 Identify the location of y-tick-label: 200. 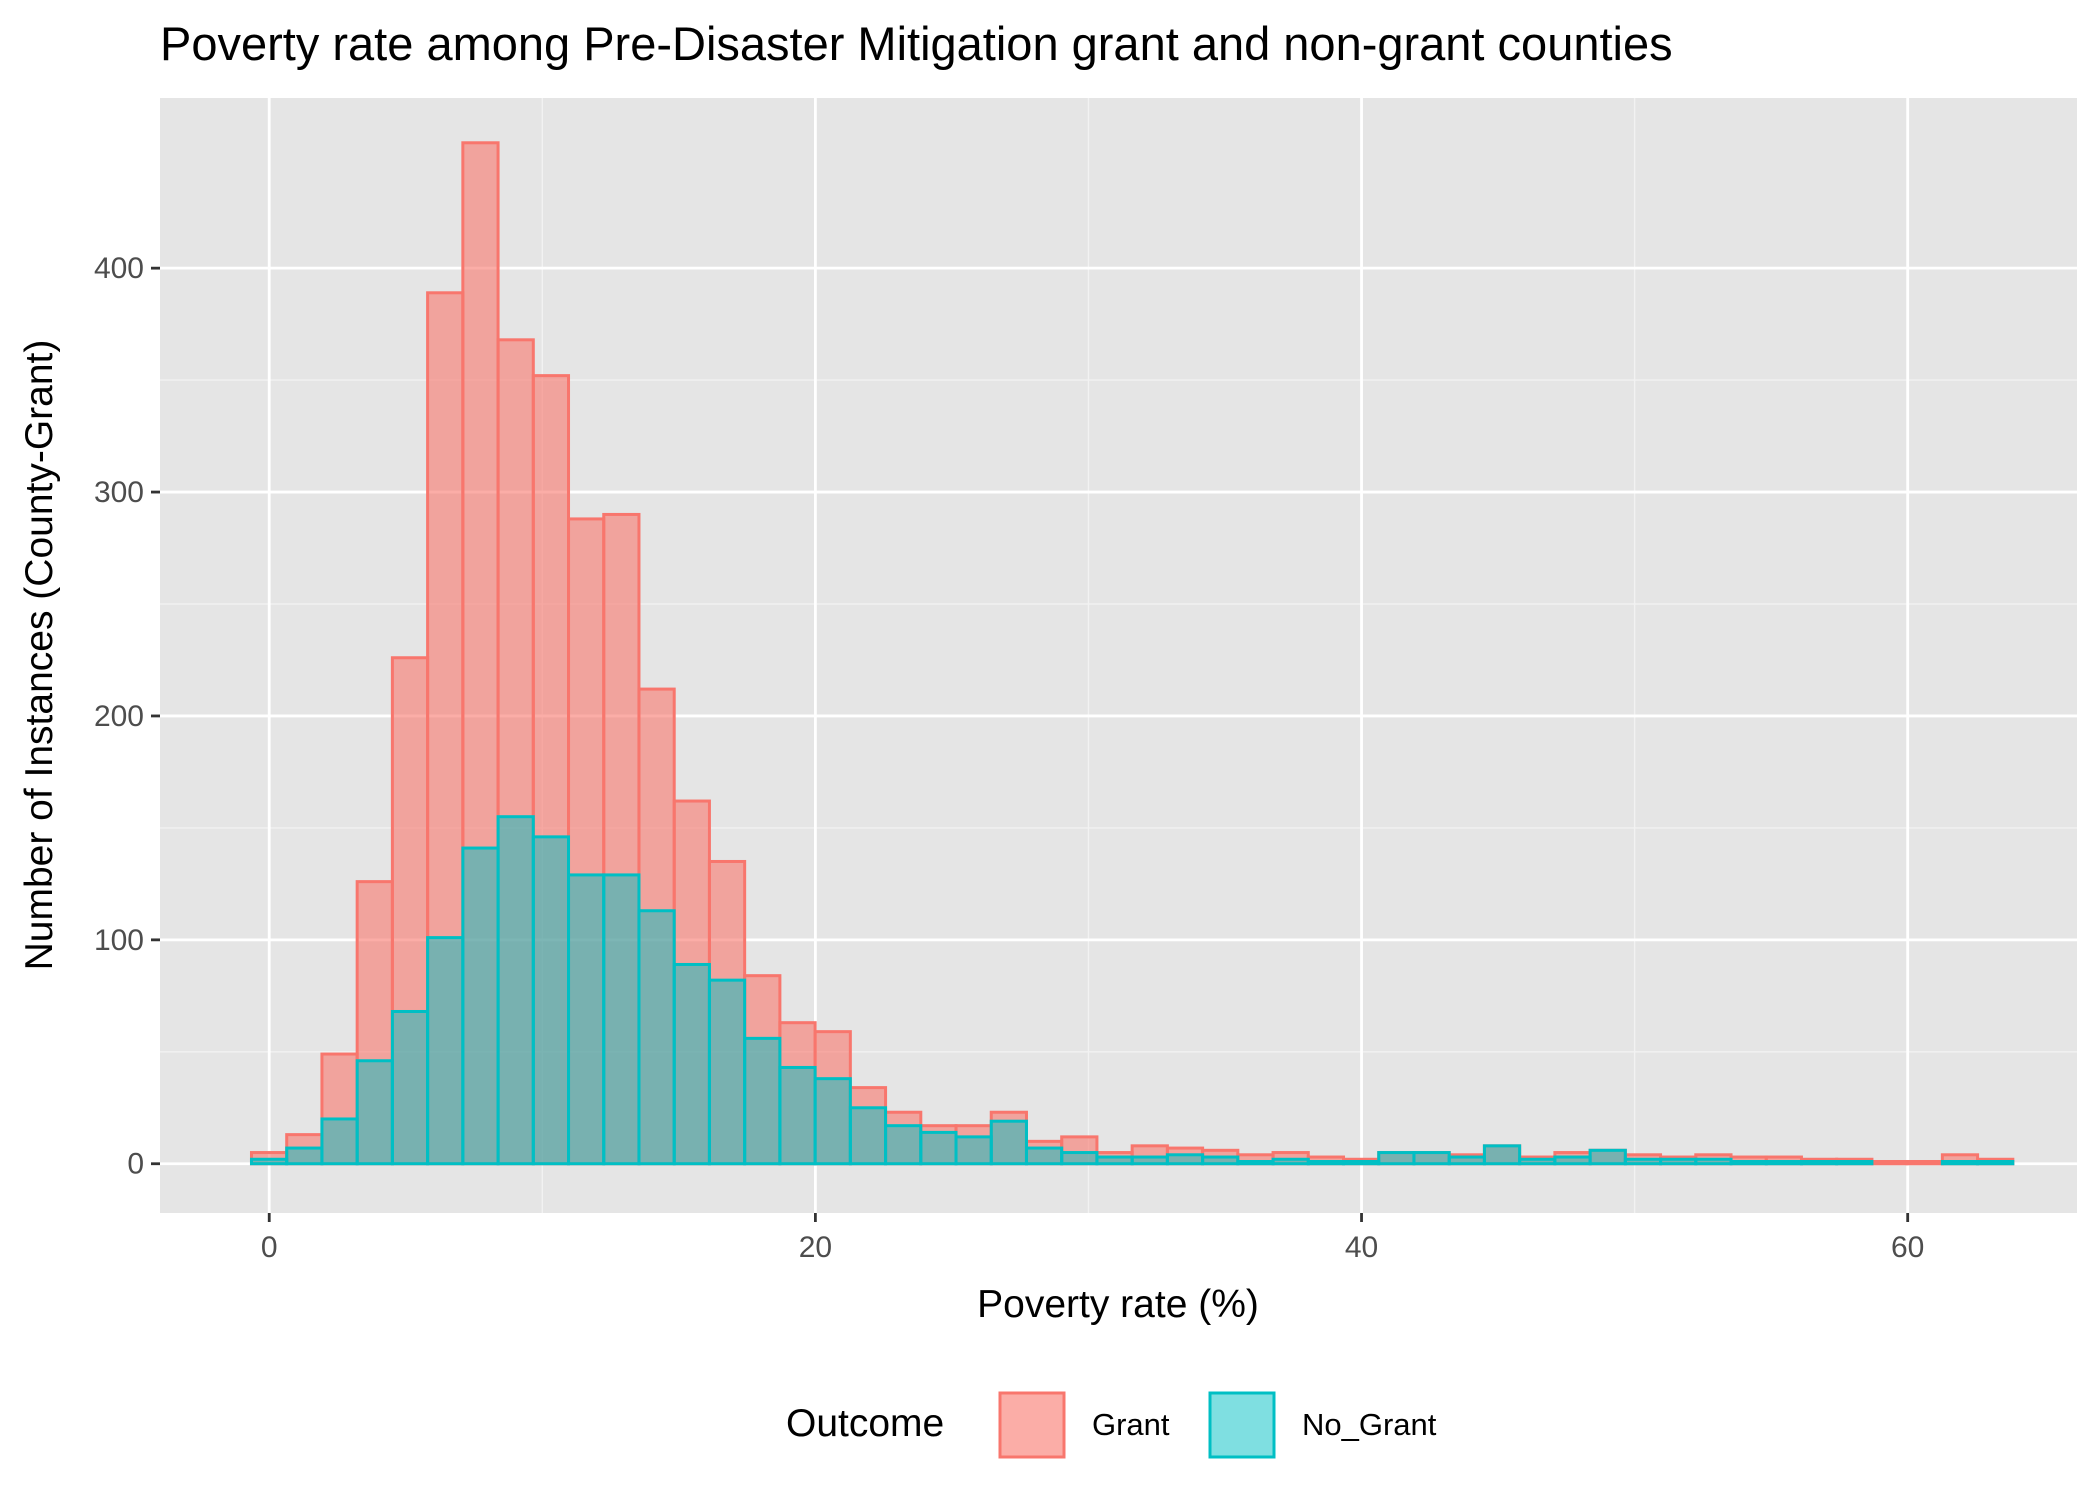
(119, 716).